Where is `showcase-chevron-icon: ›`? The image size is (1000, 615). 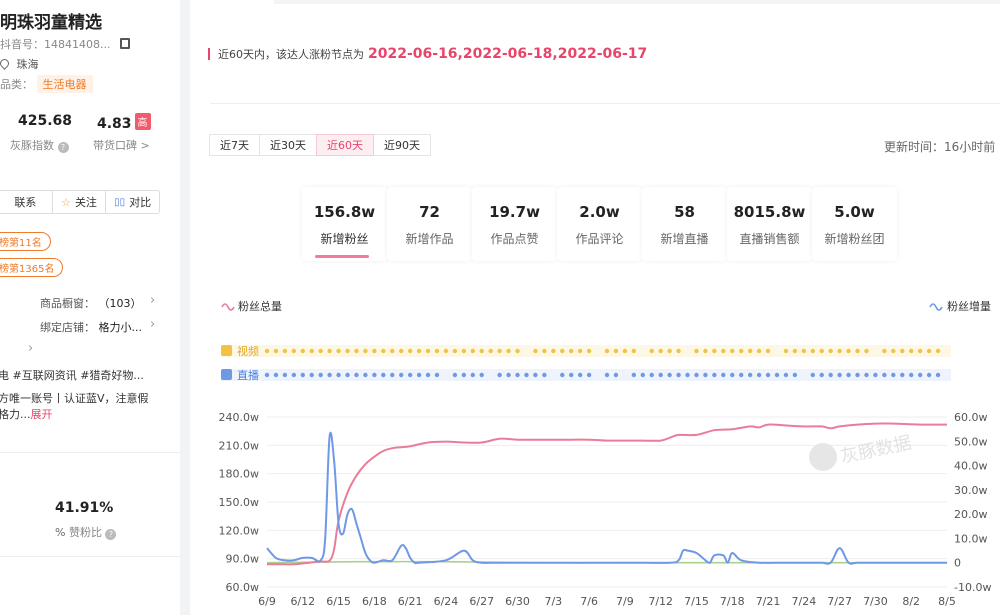
showcase-chevron-icon: › is located at coordinates (153, 300).